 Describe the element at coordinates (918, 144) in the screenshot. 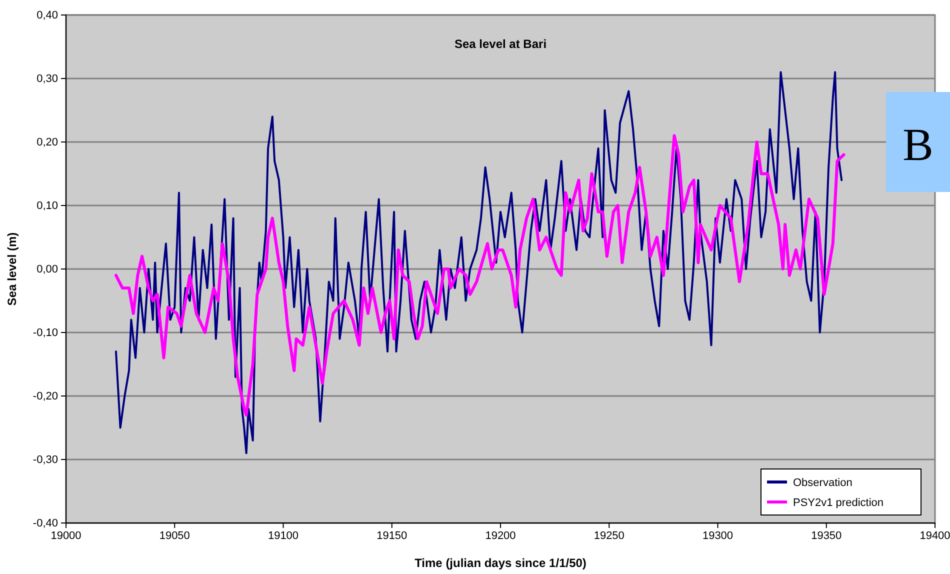

I see `annotation: B` at that location.